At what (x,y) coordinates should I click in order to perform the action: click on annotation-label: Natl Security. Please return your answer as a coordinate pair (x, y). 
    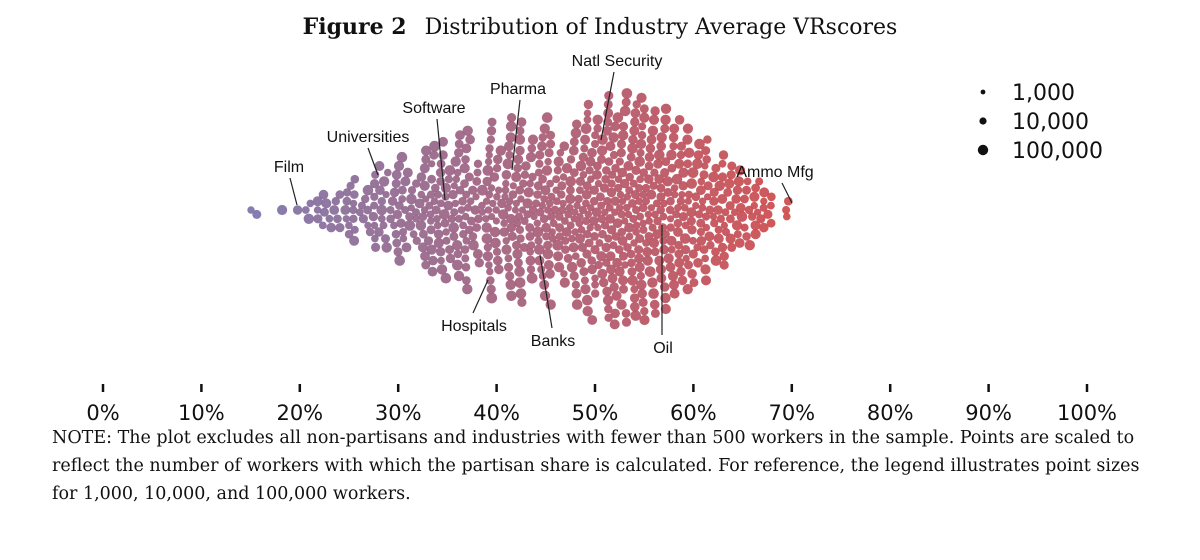
    Looking at the image, I should click on (617, 61).